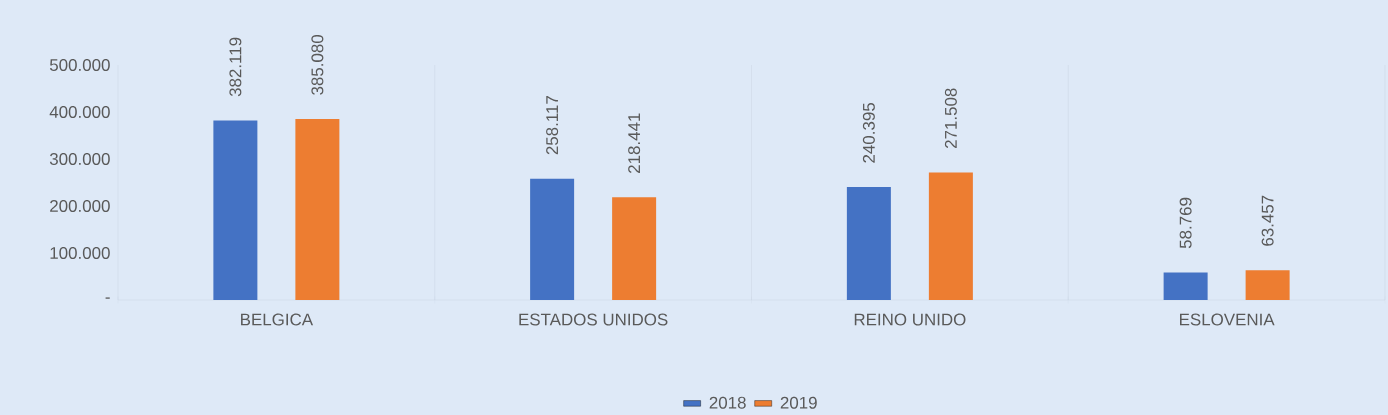 The height and width of the screenshot is (415, 1388). Describe the element at coordinates (1227, 319) in the screenshot. I see `x-tick-label: ESLOVENIA` at that location.